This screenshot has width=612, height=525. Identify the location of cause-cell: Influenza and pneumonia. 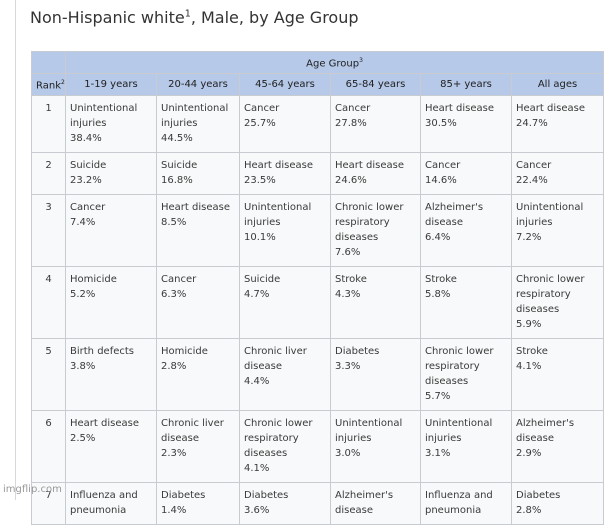
(111, 504).